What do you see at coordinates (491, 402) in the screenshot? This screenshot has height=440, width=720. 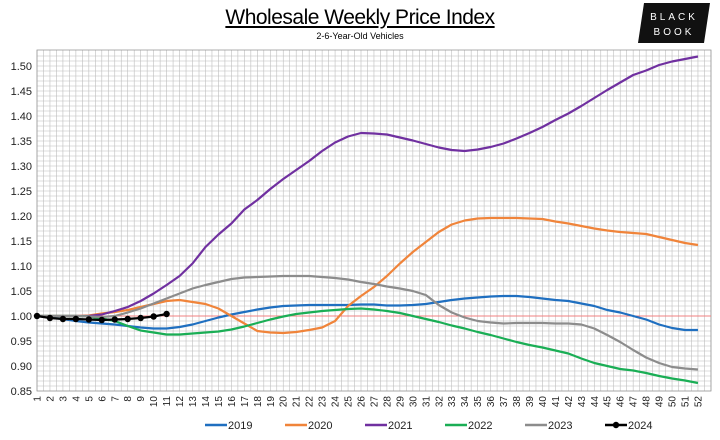 I see `x-tick-label: 36` at bounding box center [491, 402].